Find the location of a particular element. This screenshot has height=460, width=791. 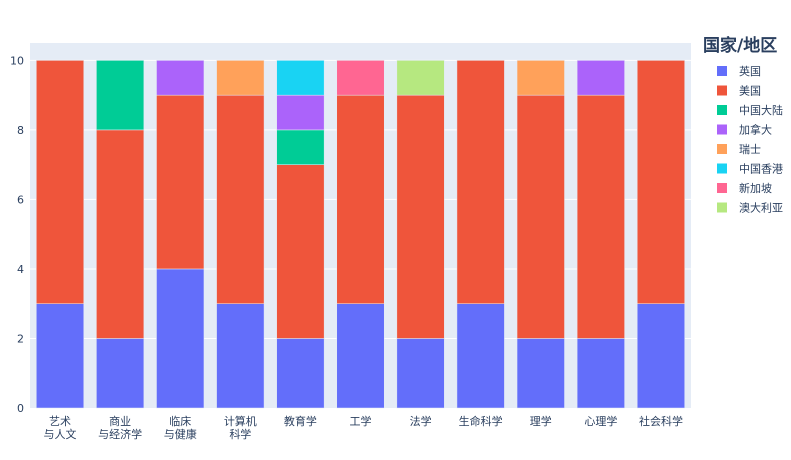

x-tick-label-line: 社会科学 is located at coordinates (661, 421).